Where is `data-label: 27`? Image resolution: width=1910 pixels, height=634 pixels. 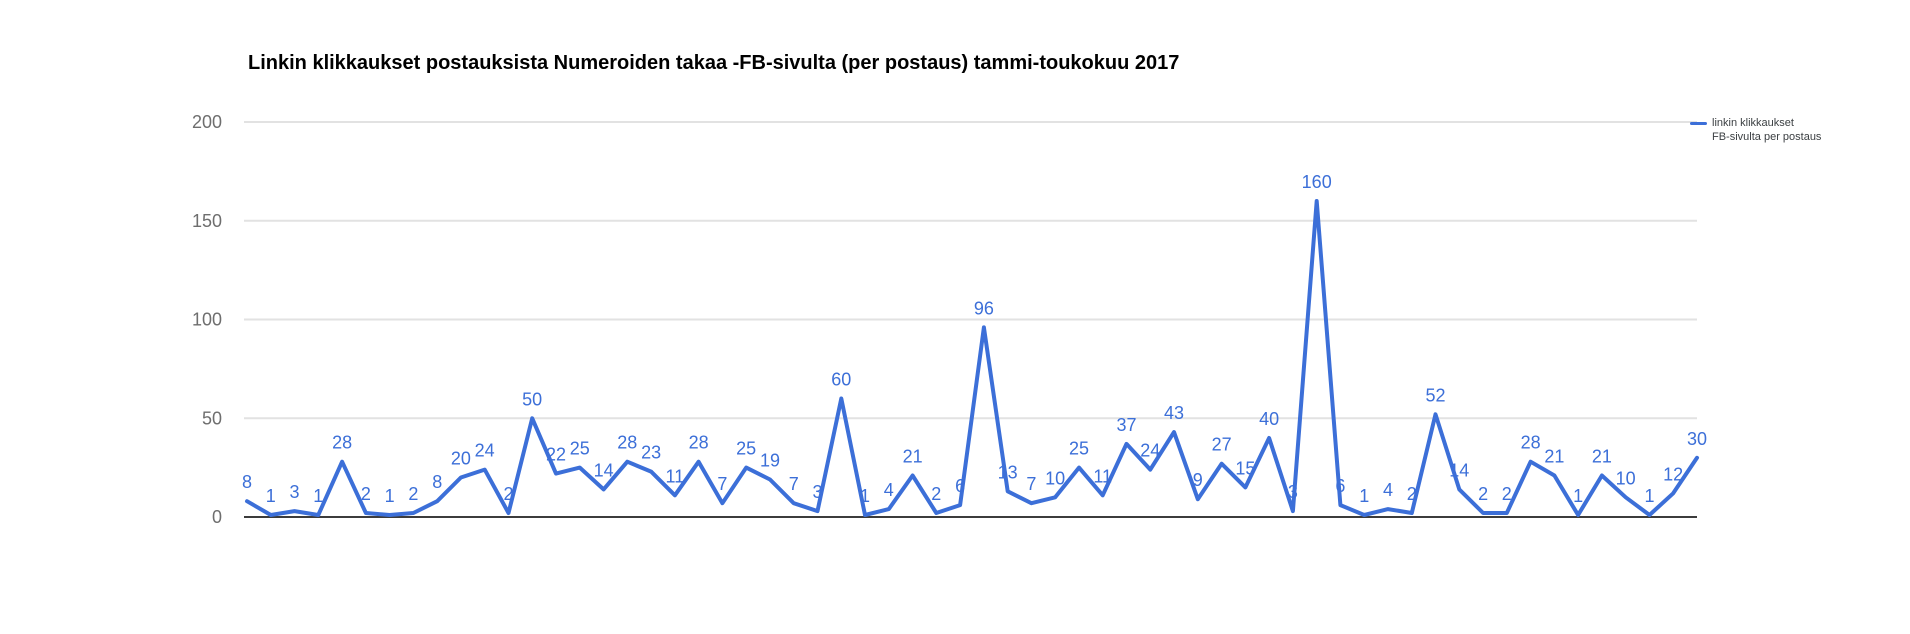 data-label: 27 is located at coordinates (1222, 445).